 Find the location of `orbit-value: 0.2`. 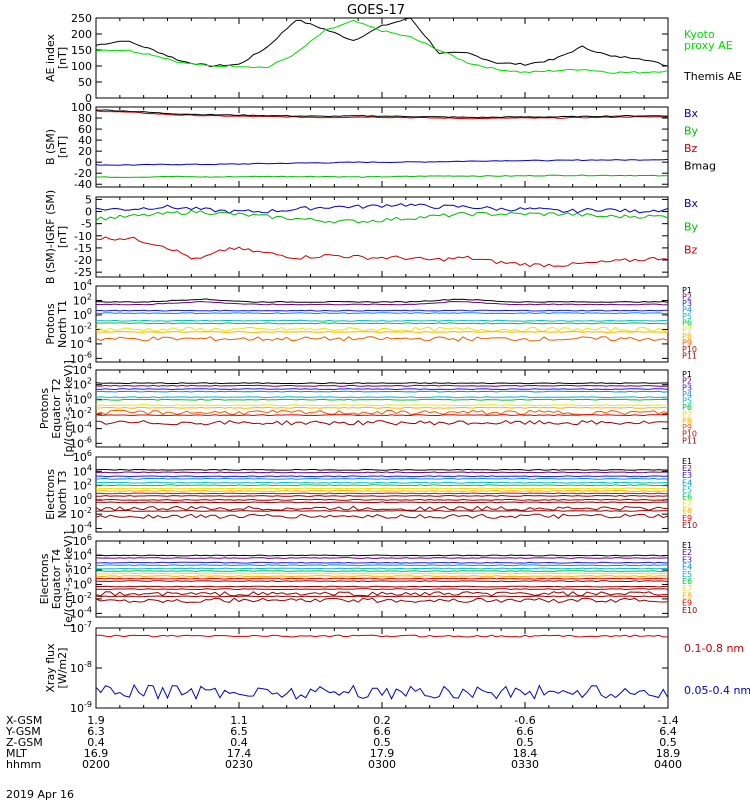

orbit-value: 0.2 is located at coordinates (382, 720).